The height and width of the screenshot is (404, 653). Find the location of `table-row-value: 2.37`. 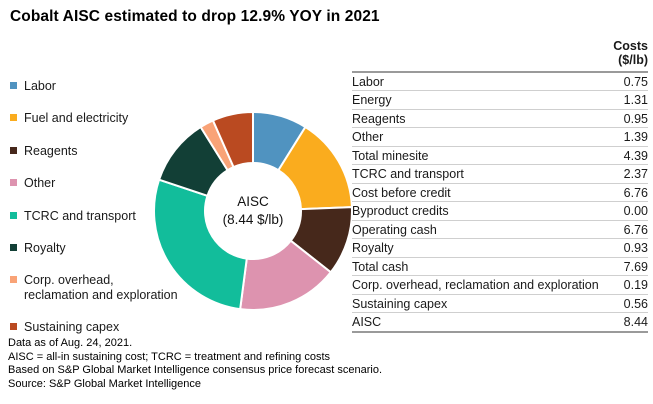

table-row-value: 2.37 is located at coordinates (629, 174).